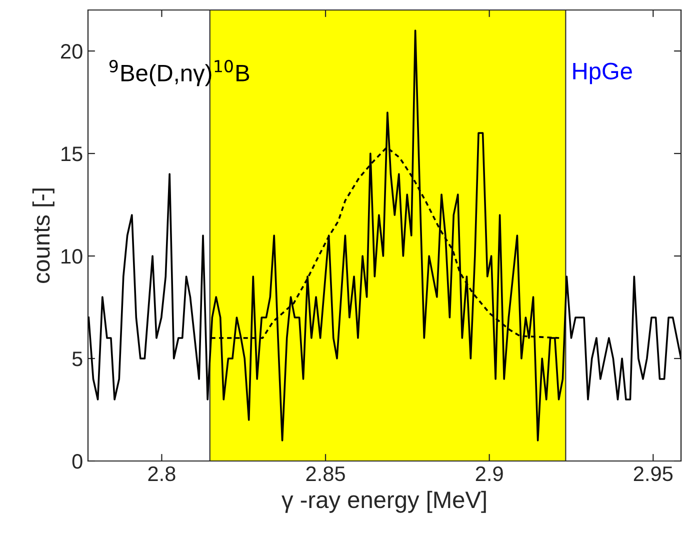 This screenshot has height=540, width=682. What do you see at coordinates (653, 474) in the screenshot?
I see `x-tick-label: 2.95` at bounding box center [653, 474].